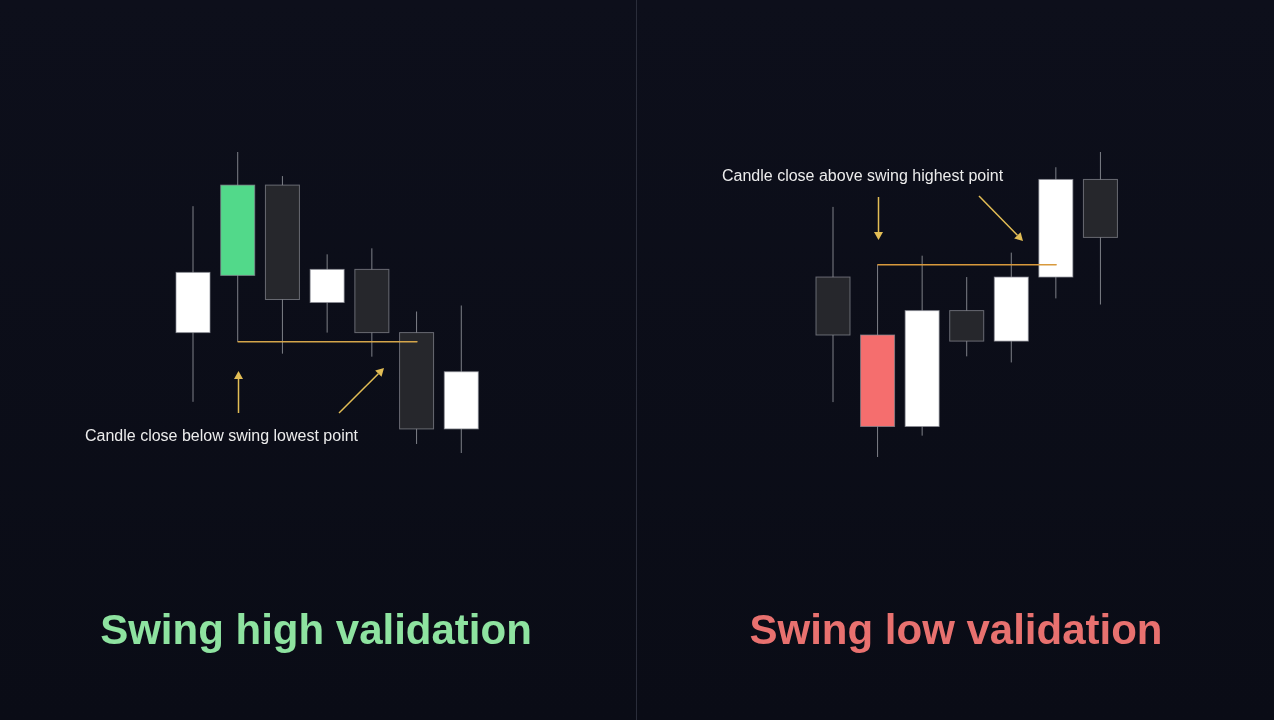 The width and height of the screenshot is (1274, 720). I want to click on text: Swing high validation, so click(316, 630).